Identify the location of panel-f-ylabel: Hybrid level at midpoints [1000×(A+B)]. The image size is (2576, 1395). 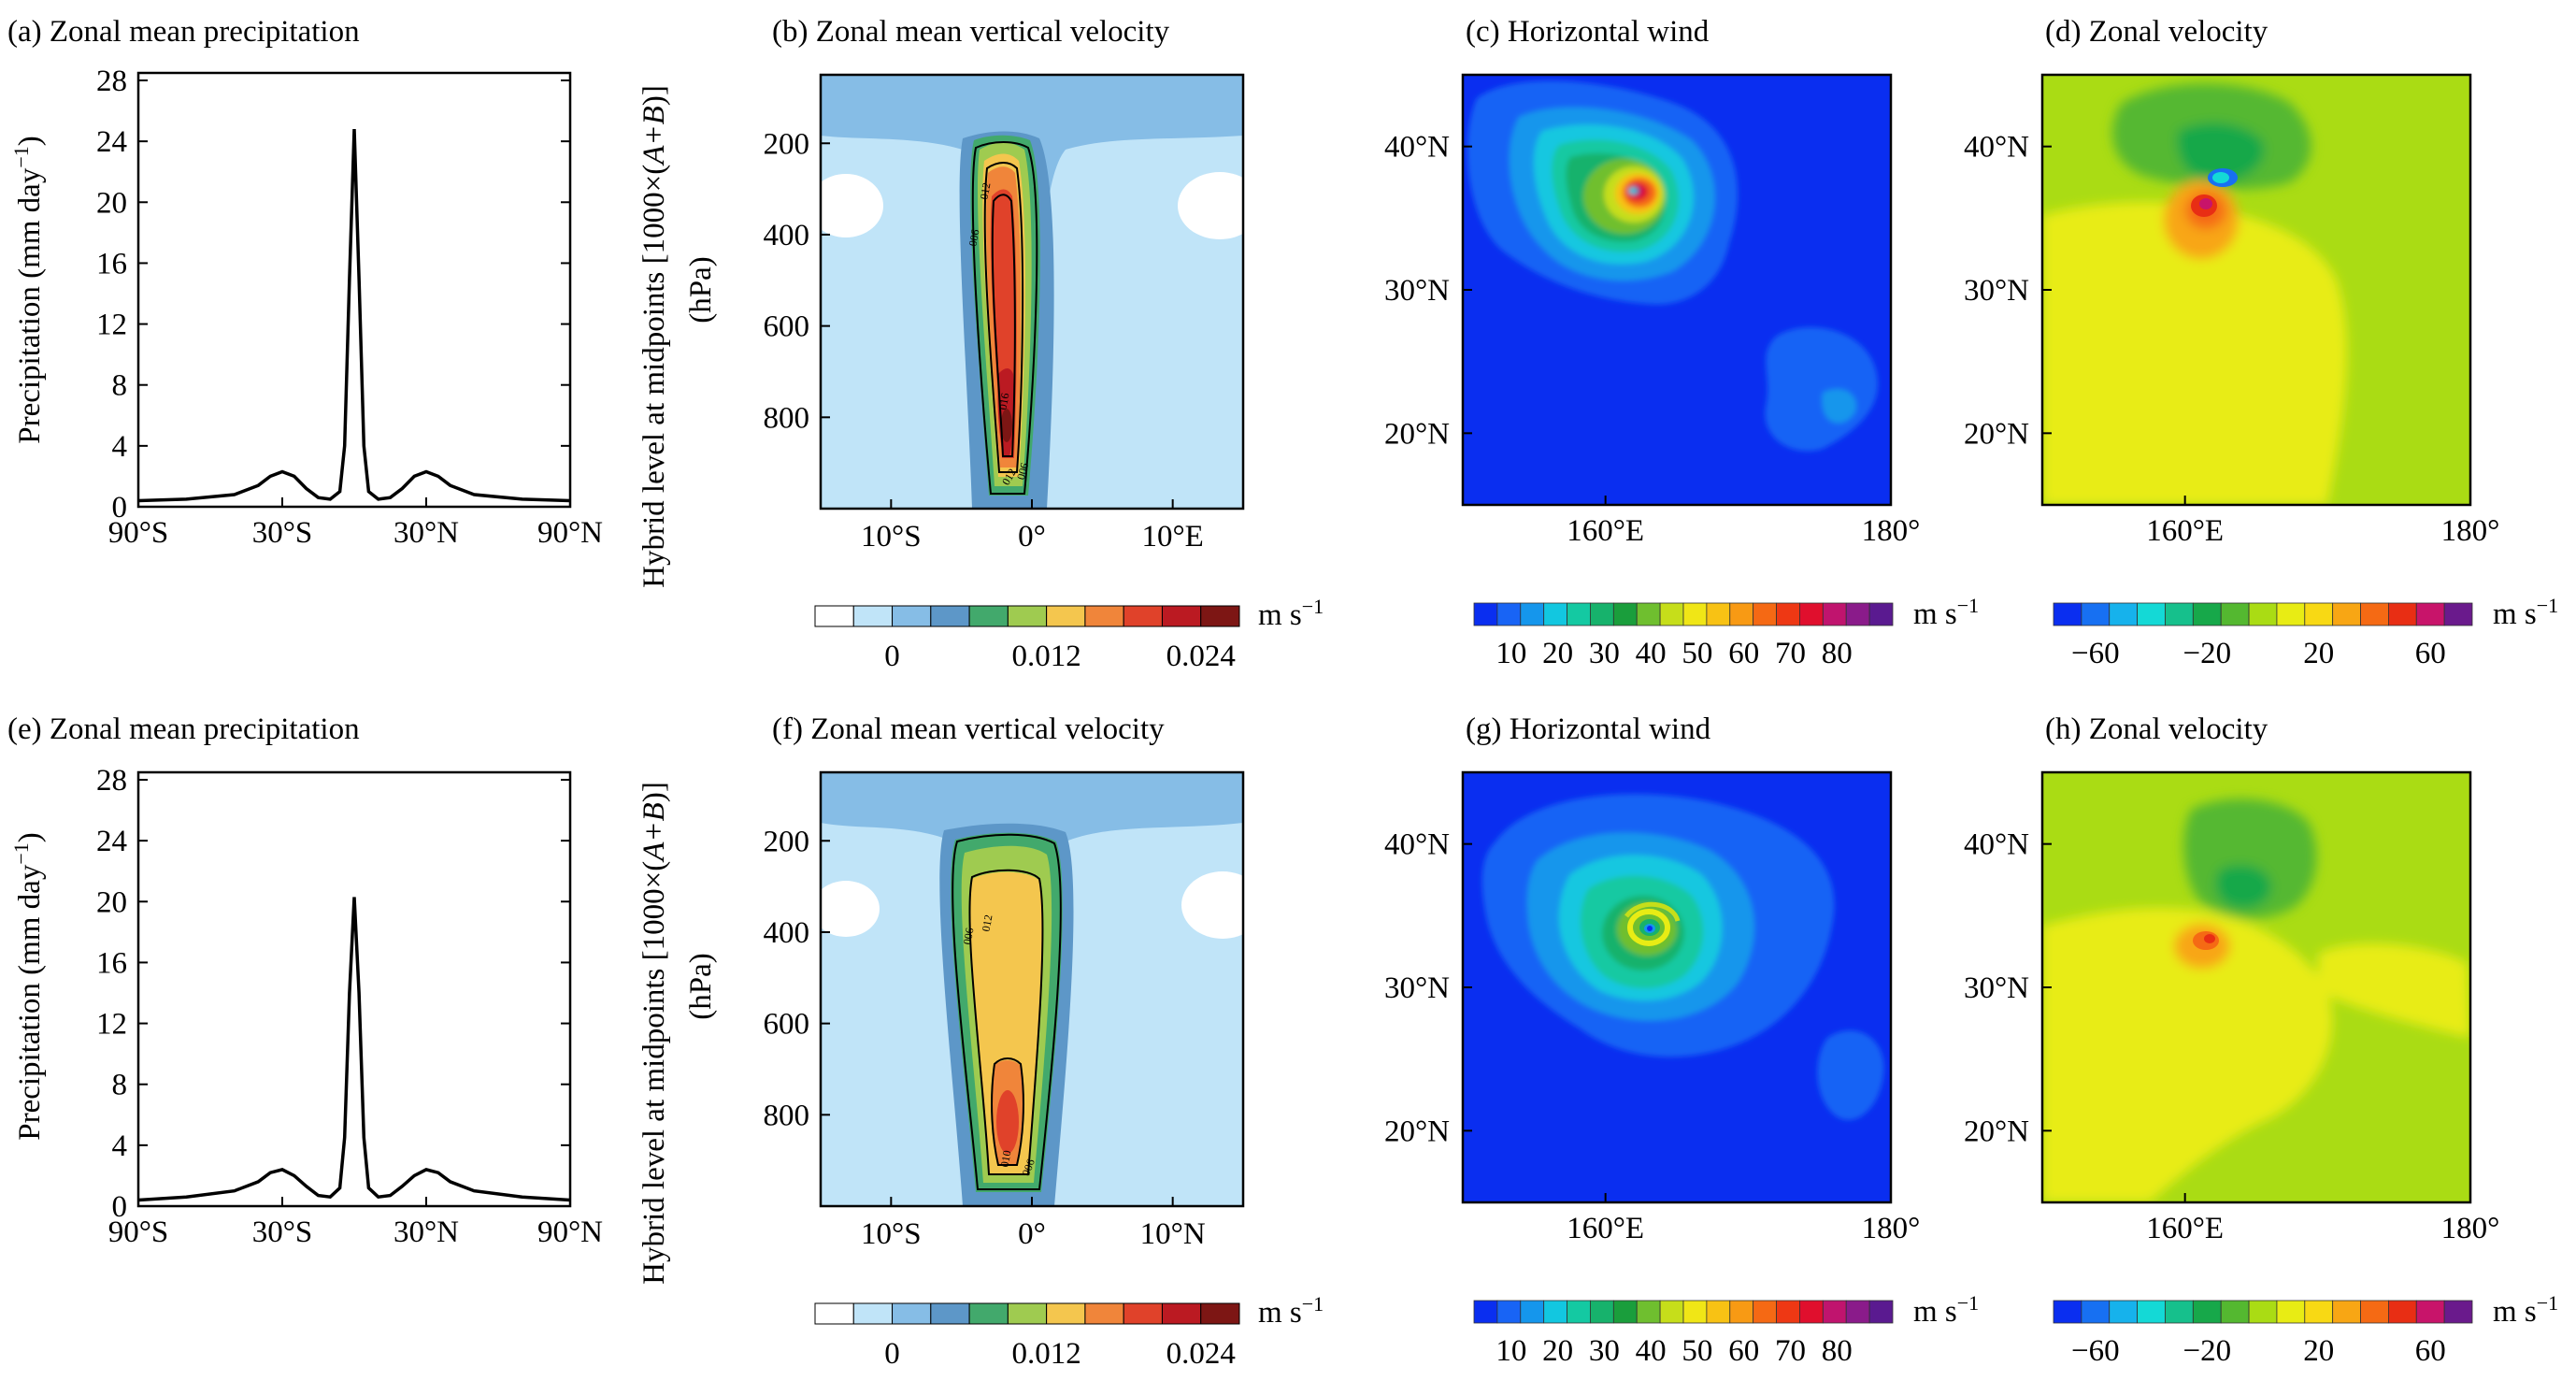
(654, 1033).